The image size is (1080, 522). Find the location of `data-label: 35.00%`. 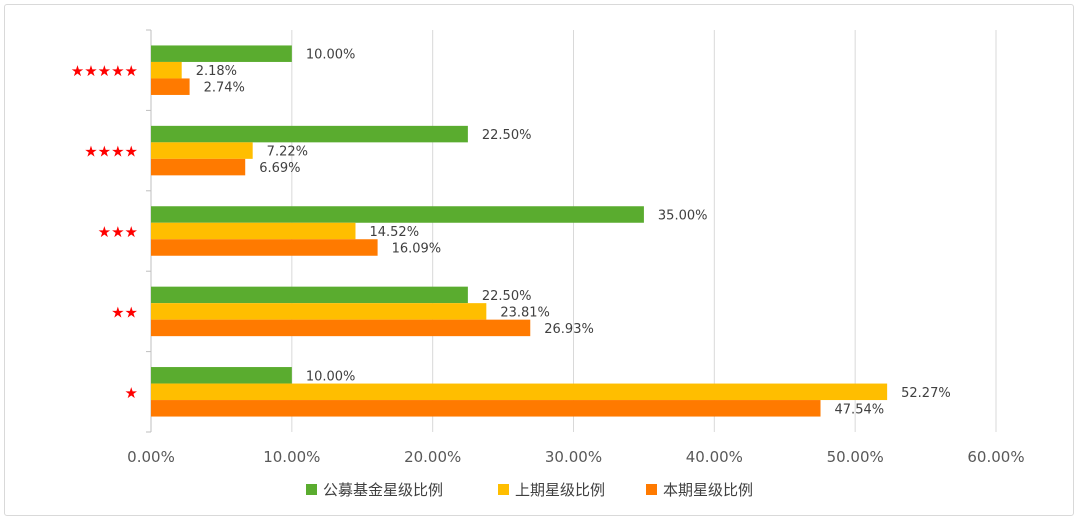

data-label: 35.00% is located at coordinates (683, 216).